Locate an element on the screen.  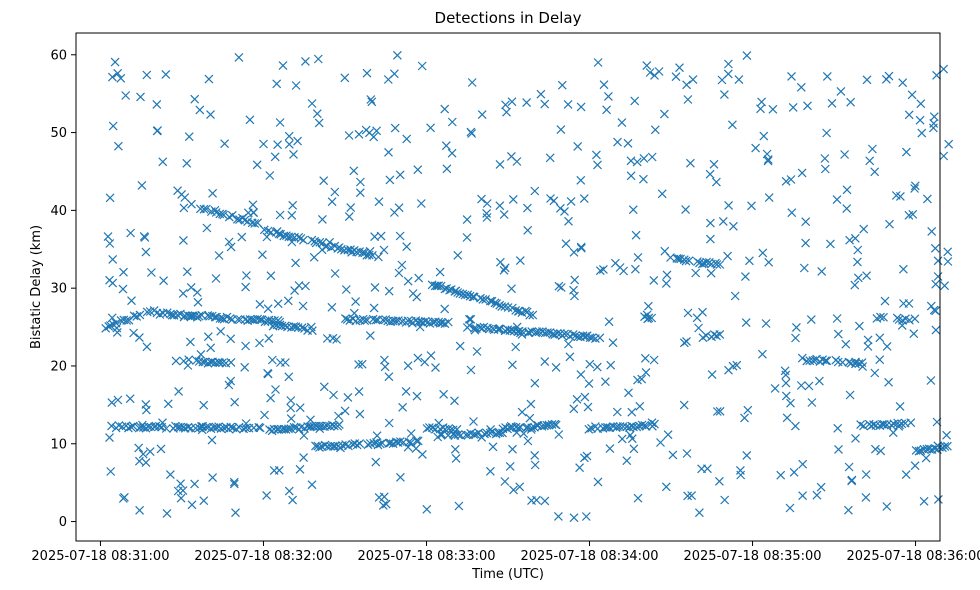
x-tick-label-2: 2025-07-18 08:33:00 is located at coordinates (426, 556).